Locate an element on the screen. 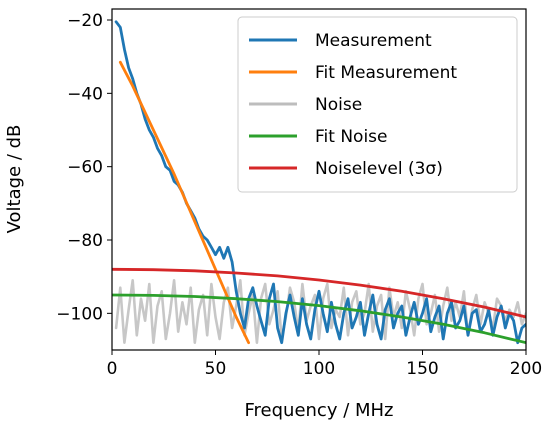 This screenshot has height=425, width=550. x-tick-label: 100 is located at coordinates (319, 369).